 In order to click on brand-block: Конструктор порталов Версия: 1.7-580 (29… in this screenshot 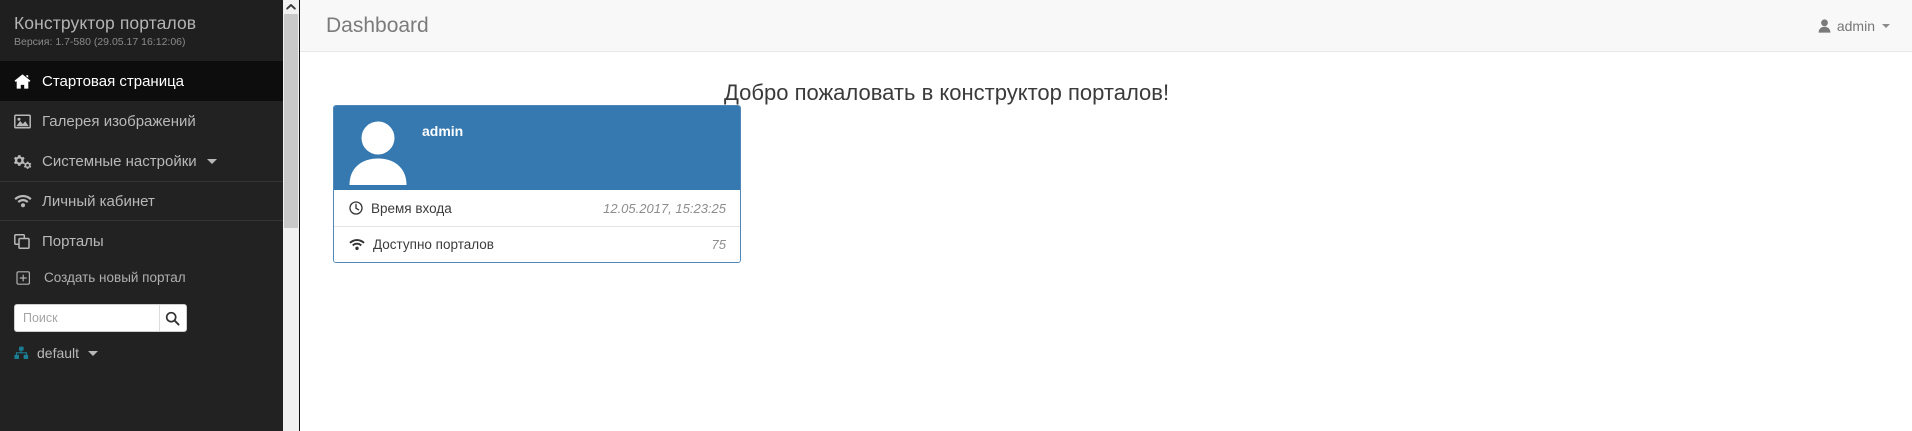, I will do `click(141, 30)`.